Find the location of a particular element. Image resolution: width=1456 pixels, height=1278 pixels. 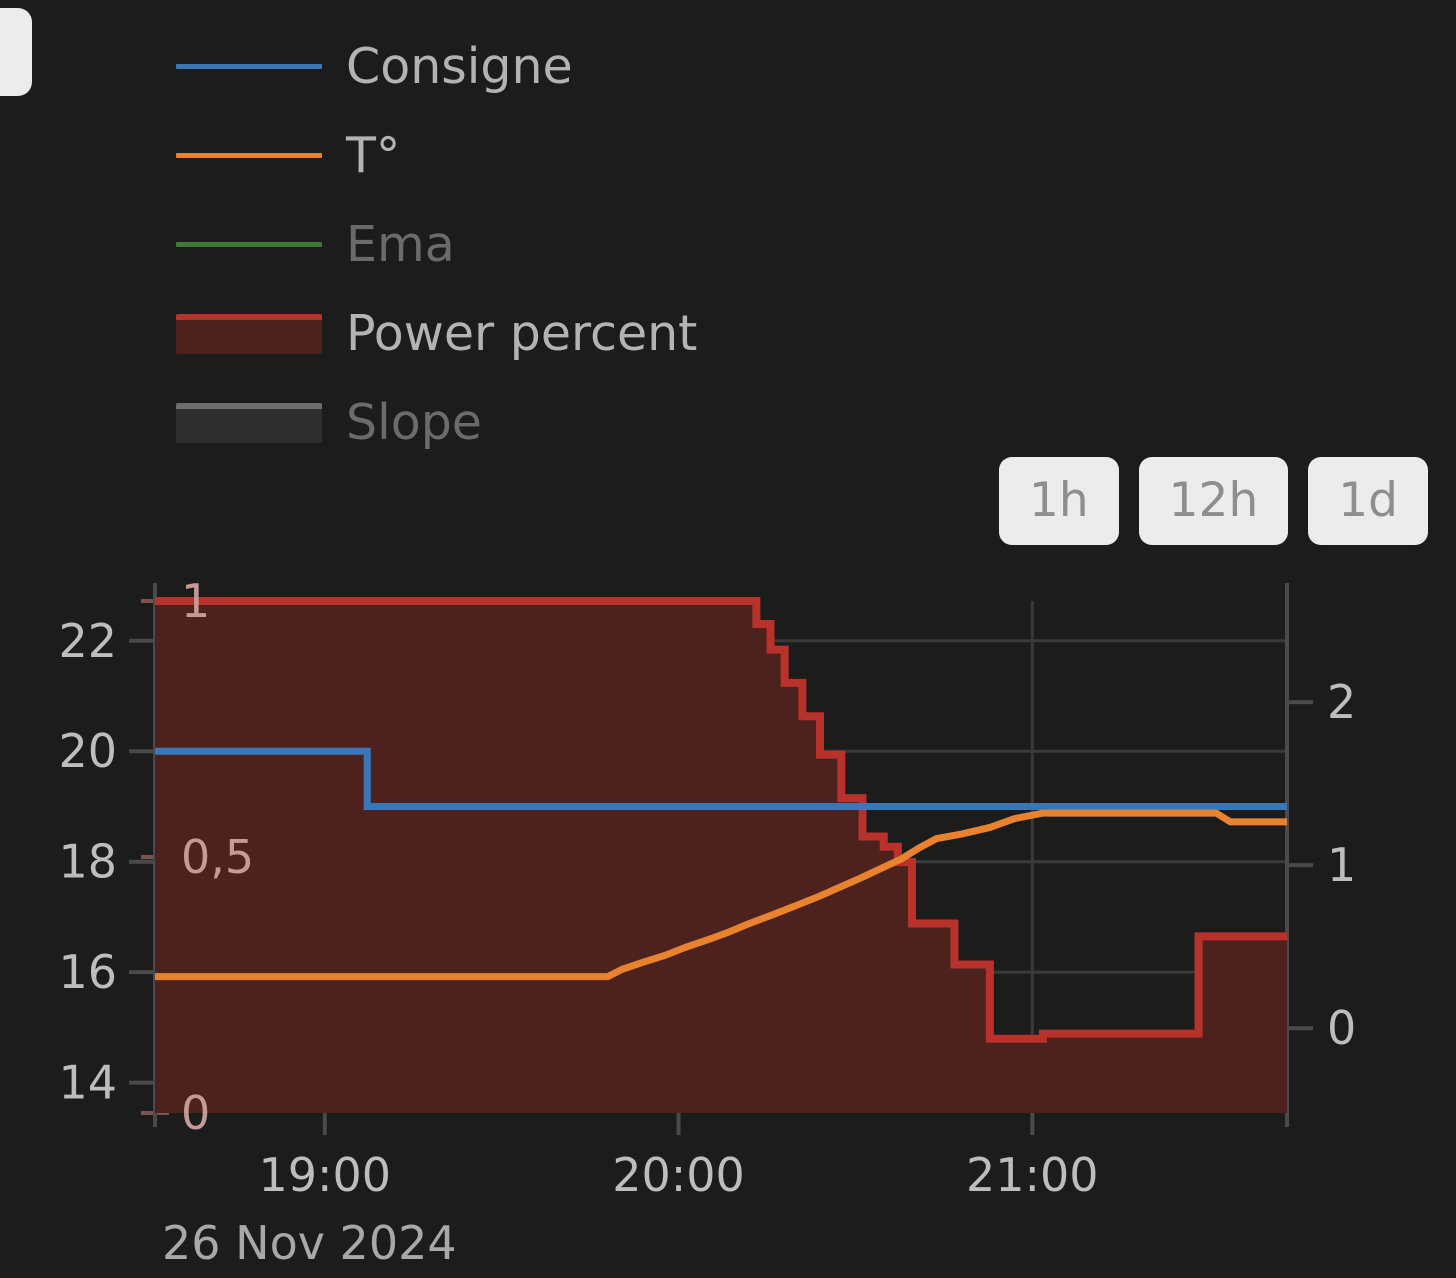

collapsed-panel-handle: › is located at coordinates (16, 52).